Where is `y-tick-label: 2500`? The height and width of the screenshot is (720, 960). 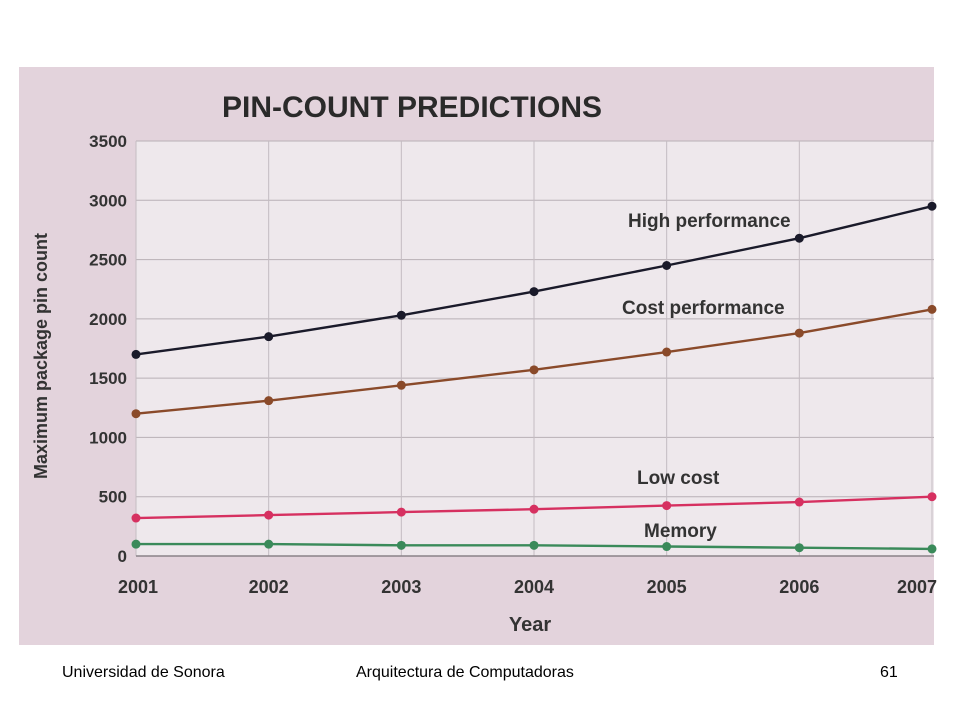 y-tick-label: 2500 is located at coordinates (108, 260).